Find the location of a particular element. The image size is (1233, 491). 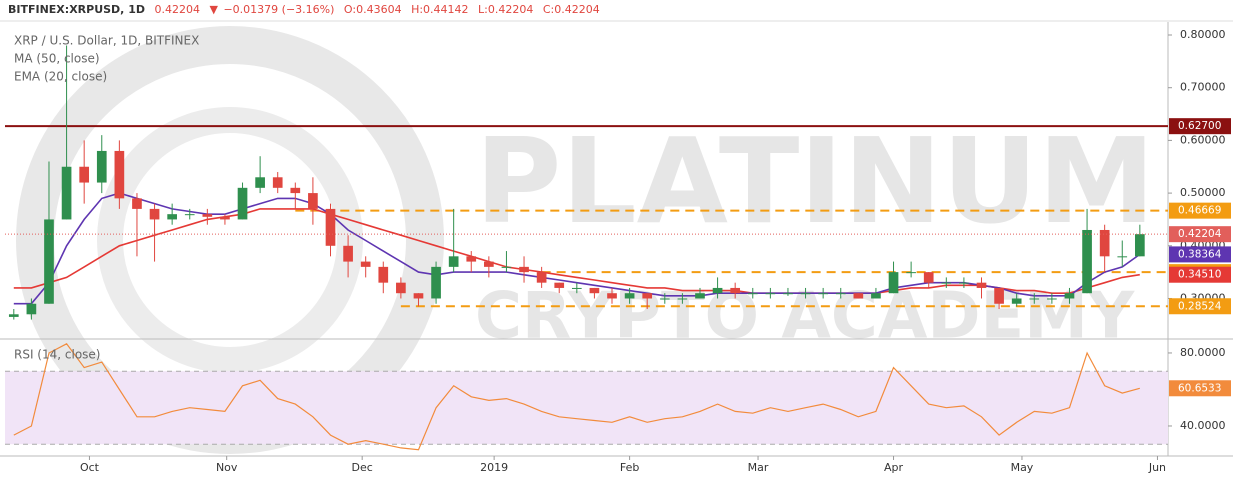

symbol: BITFINEX:XRPUSD, 1D is located at coordinates (76, 9).